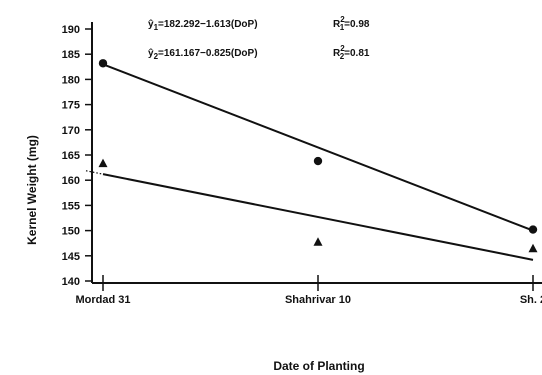  Describe the element at coordinates (208, 53) in the screenshot. I see `eq2-formula: =161.167−0.825(DoP)` at that location.